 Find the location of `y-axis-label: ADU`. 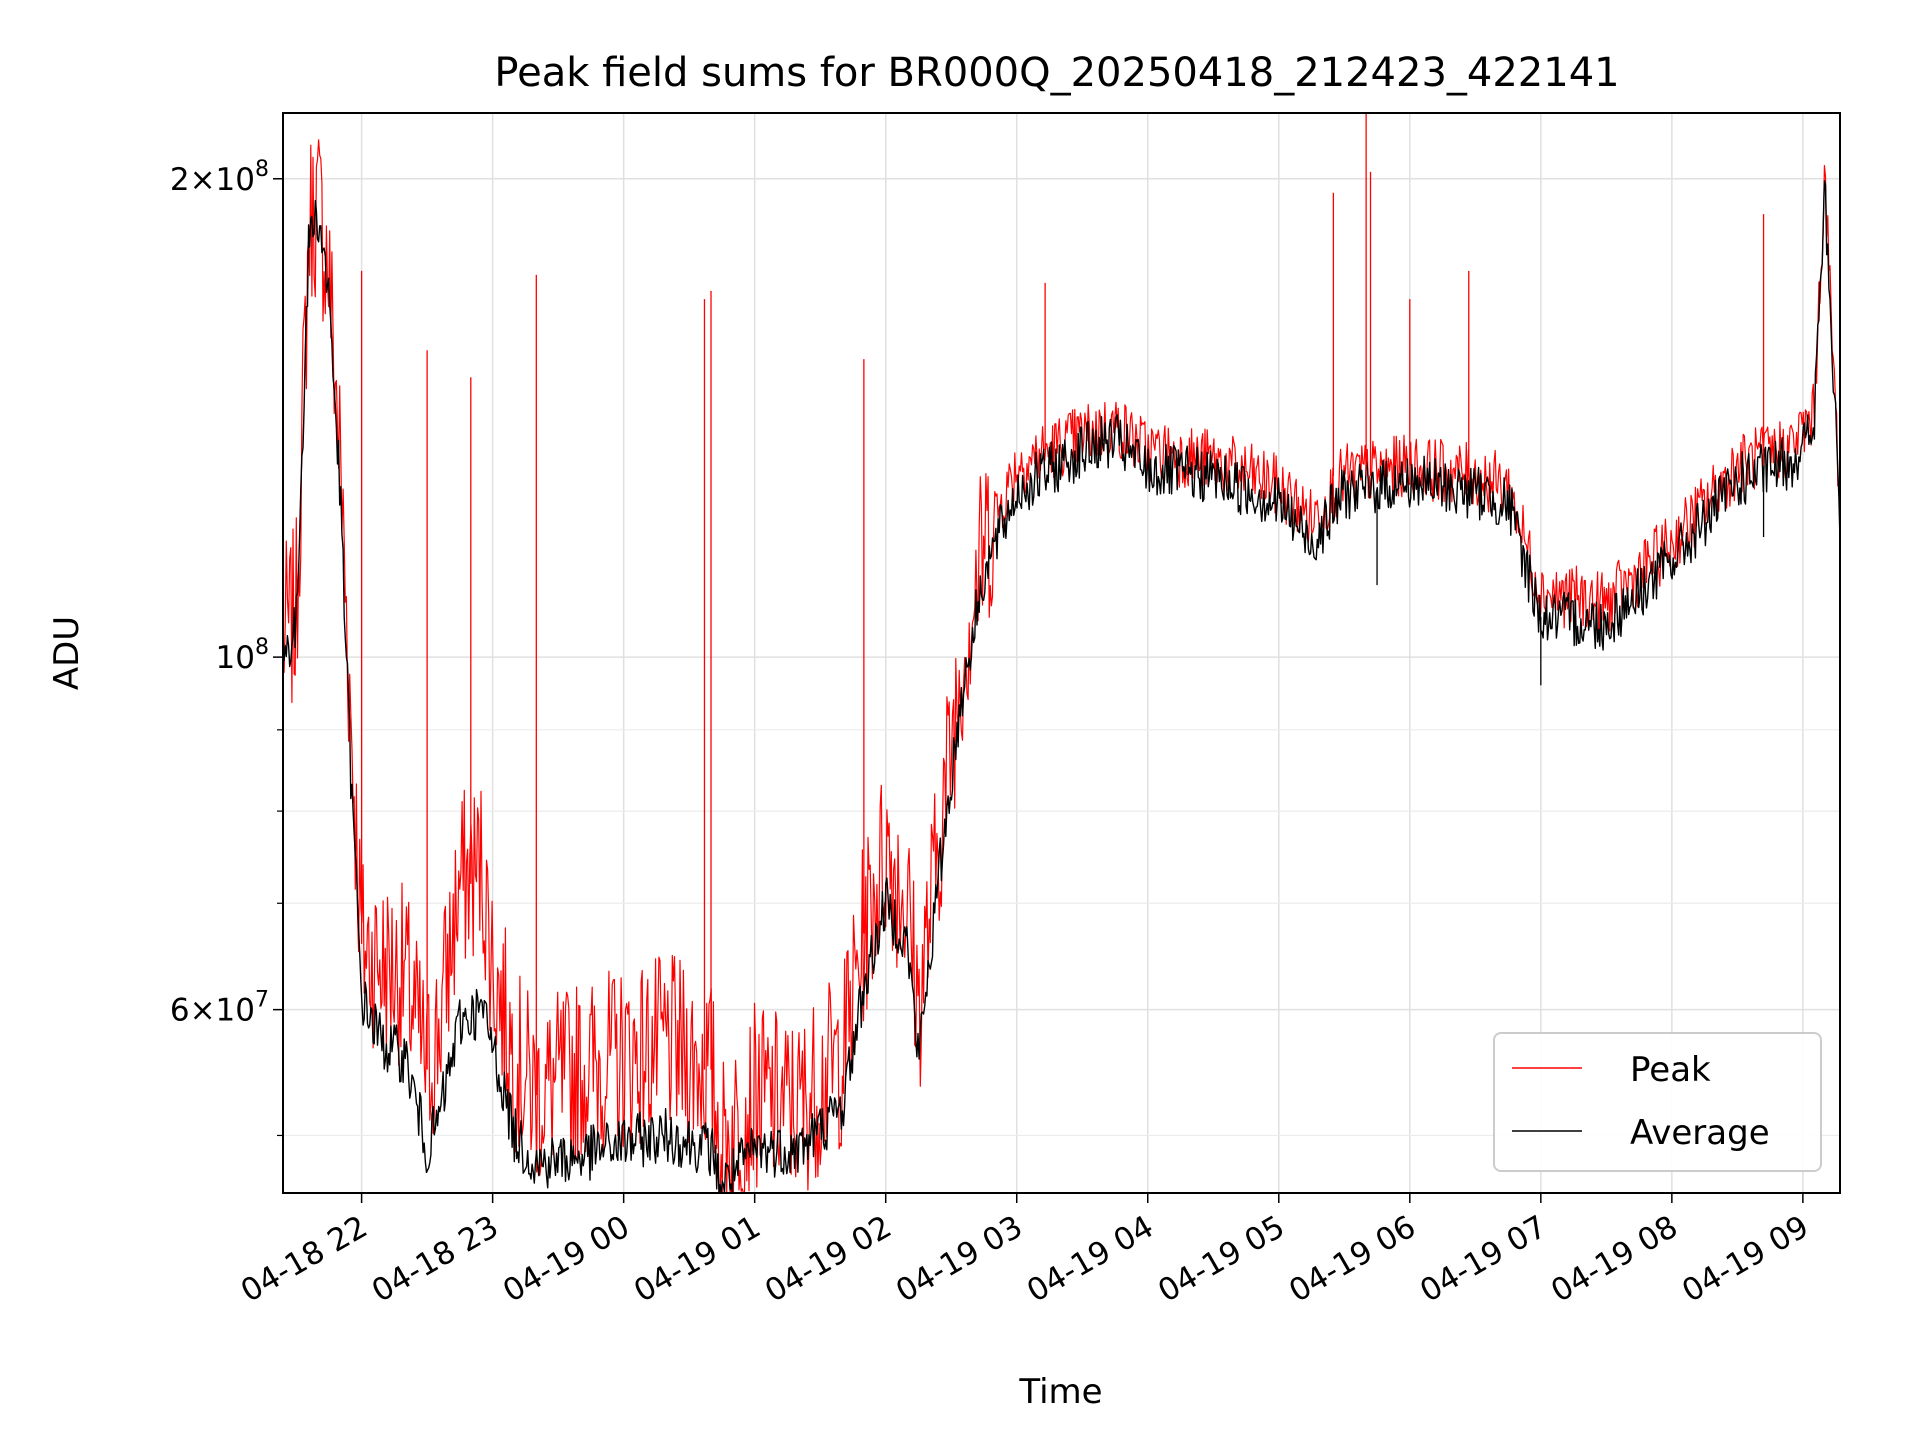

y-axis-label: ADU is located at coordinates (67, 653).